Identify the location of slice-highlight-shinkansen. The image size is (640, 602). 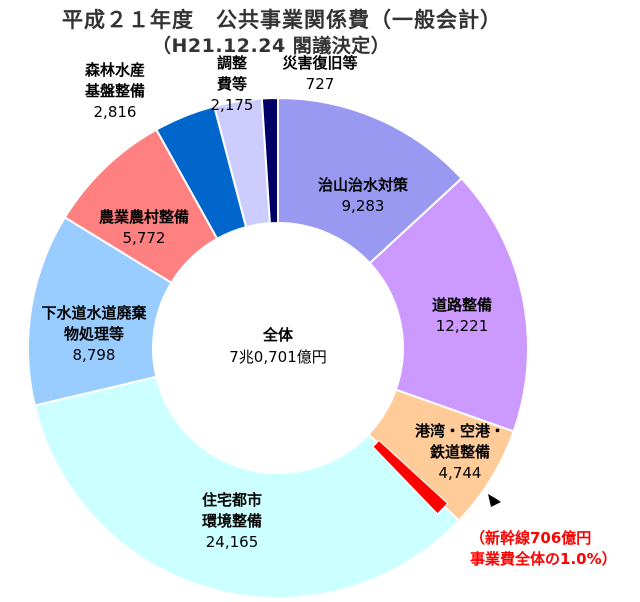
(410, 477).